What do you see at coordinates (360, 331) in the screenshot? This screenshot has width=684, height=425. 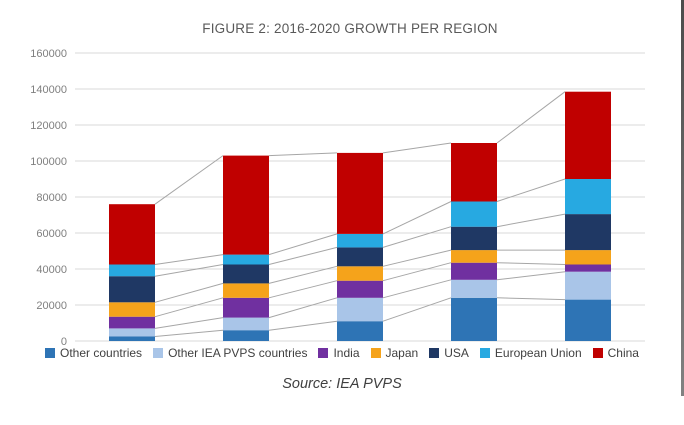 I see `bar-segment-other-countries-2018` at bounding box center [360, 331].